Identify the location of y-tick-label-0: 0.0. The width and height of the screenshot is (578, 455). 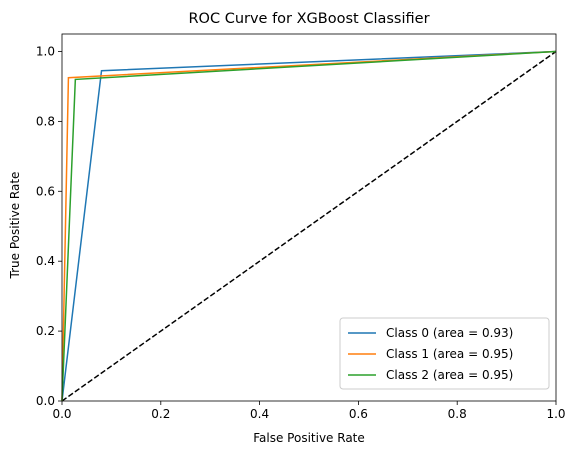
(45, 401).